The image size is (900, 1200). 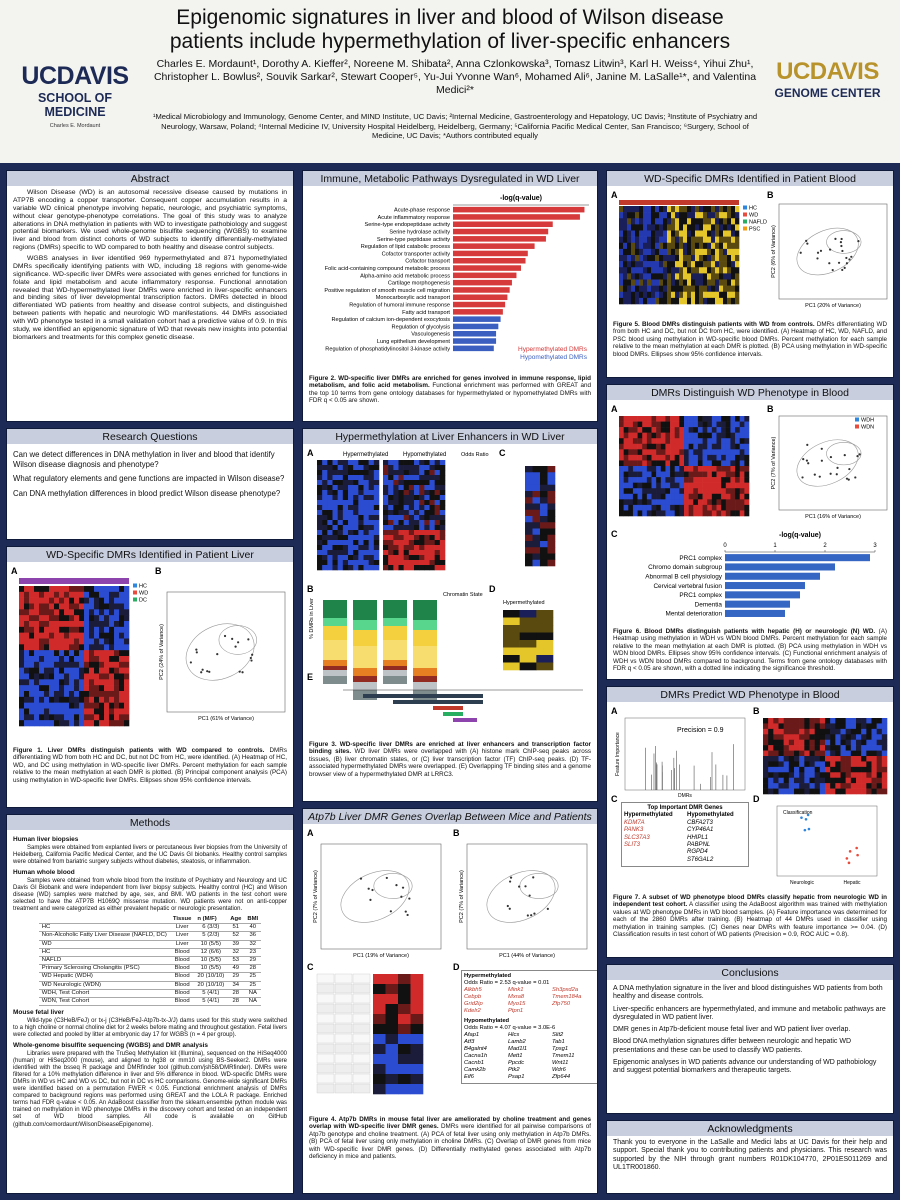 I want to click on gene: Tmem11, so click(x=563, y=1056).